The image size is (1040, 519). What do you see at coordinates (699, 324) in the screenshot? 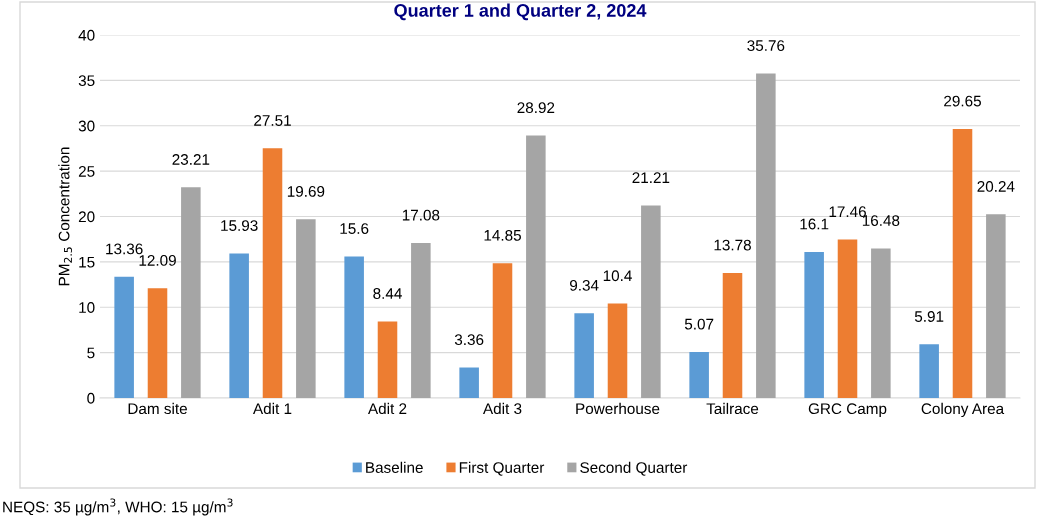
I see `data-label: 5.07` at bounding box center [699, 324].